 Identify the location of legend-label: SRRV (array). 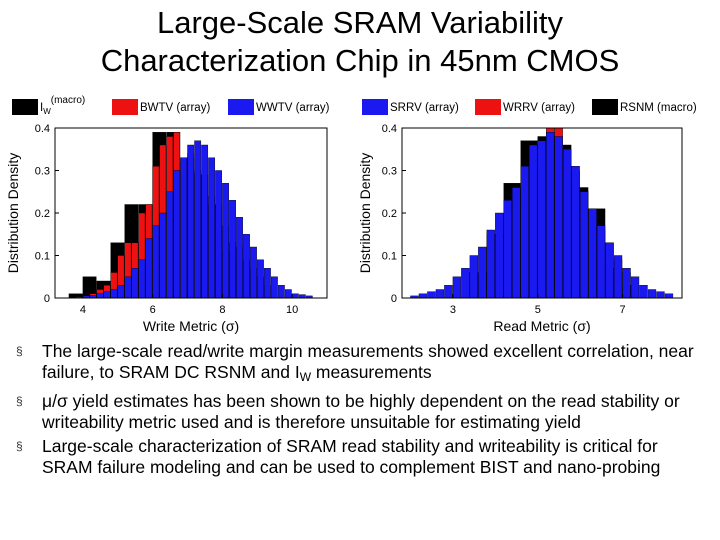
(424, 108).